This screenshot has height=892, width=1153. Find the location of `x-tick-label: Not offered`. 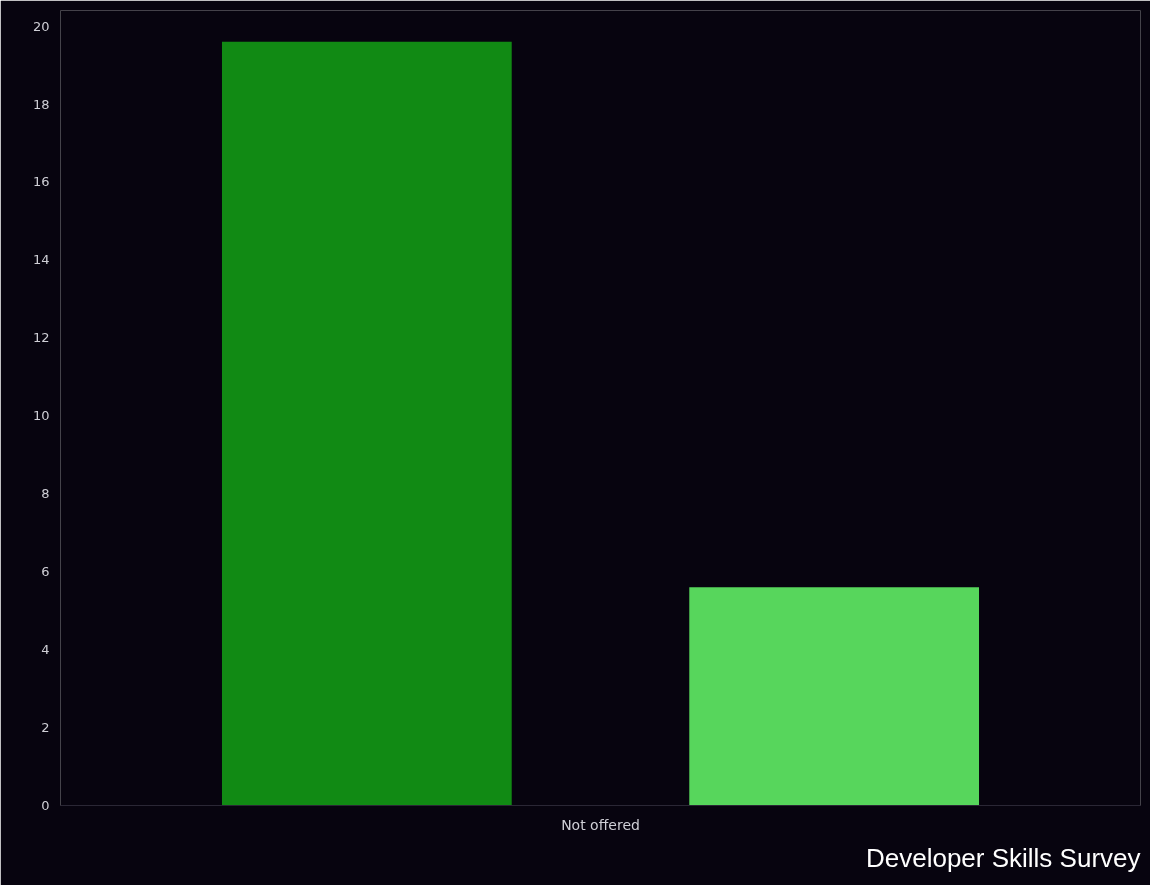

x-tick-label: Not offered is located at coordinates (600, 824).